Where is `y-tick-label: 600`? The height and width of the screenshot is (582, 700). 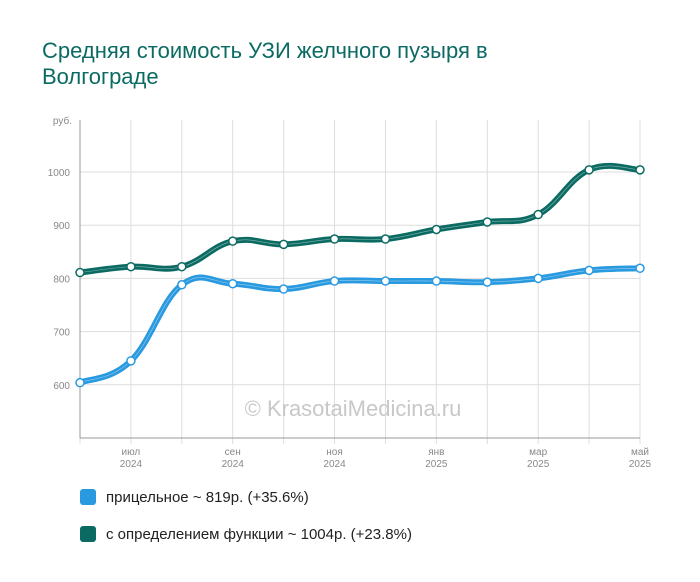 y-tick-label: 600 is located at coordinates (61, 386).